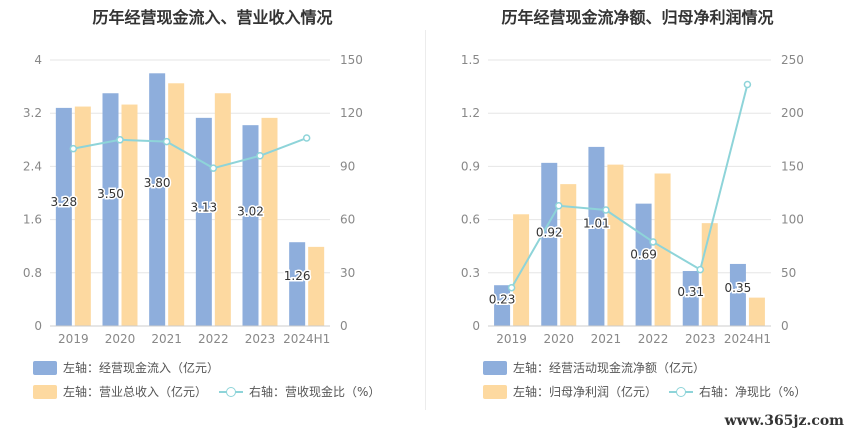 The width and height of the screenshot is (850, 437). What do you see at coordinates (32, 273) in the screenshot?
I see `y-left-tick-label: 0.8` at bounding box center [32, 273].